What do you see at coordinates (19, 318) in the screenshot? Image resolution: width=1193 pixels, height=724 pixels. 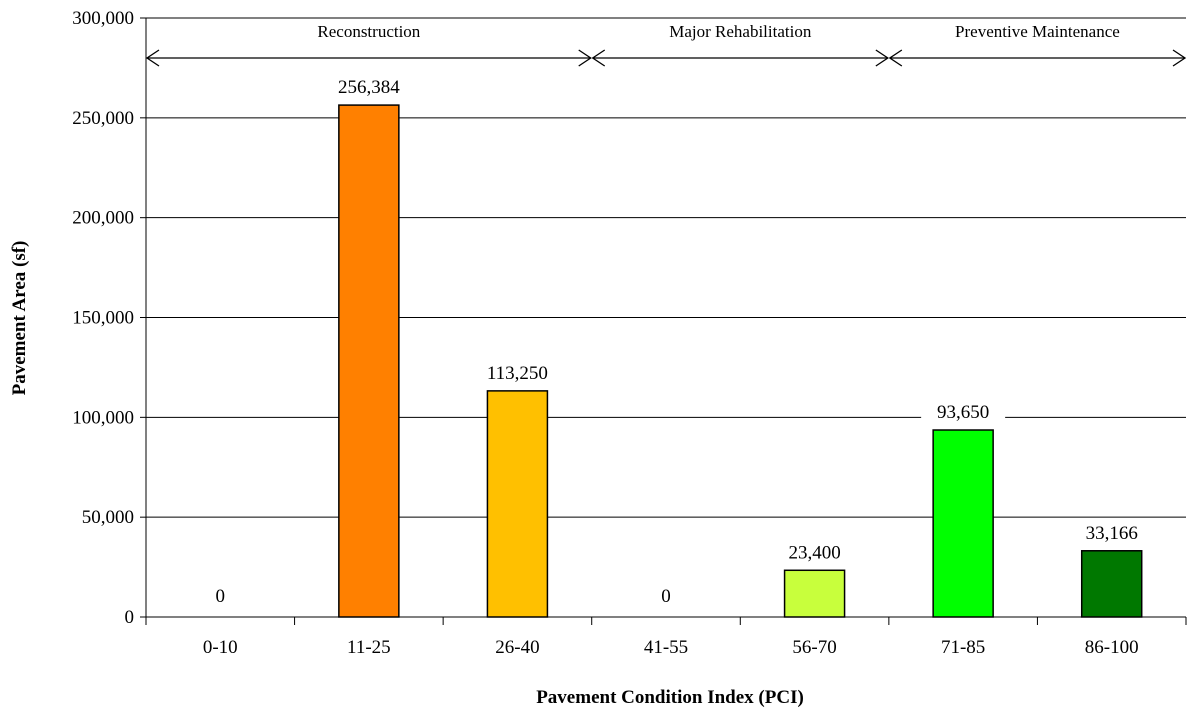 I see `y-axis-title: Pavement Area (sf)` at bounding box center [19, 318].